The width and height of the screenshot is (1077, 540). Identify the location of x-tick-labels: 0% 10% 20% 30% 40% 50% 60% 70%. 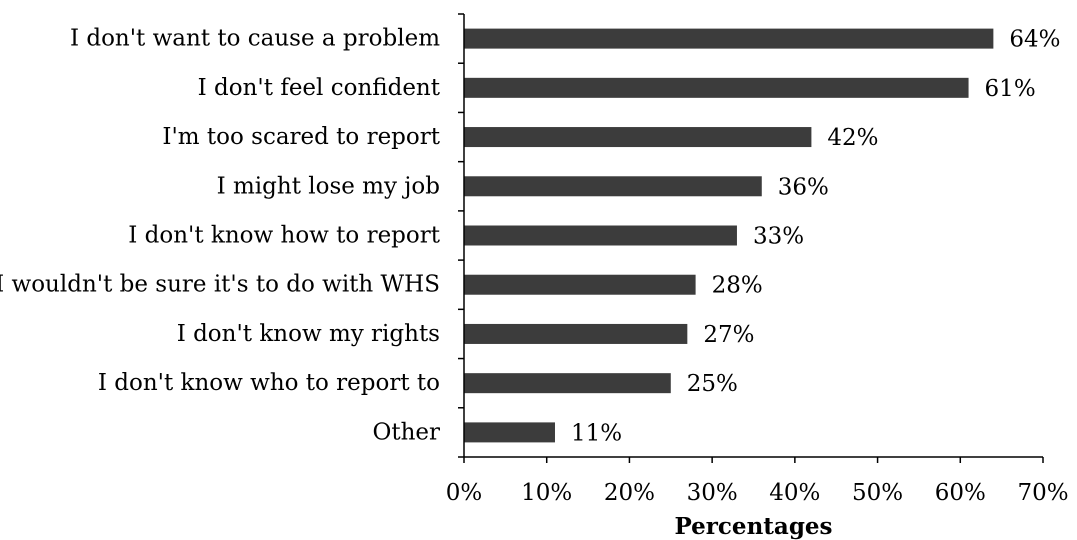
(757, 493).